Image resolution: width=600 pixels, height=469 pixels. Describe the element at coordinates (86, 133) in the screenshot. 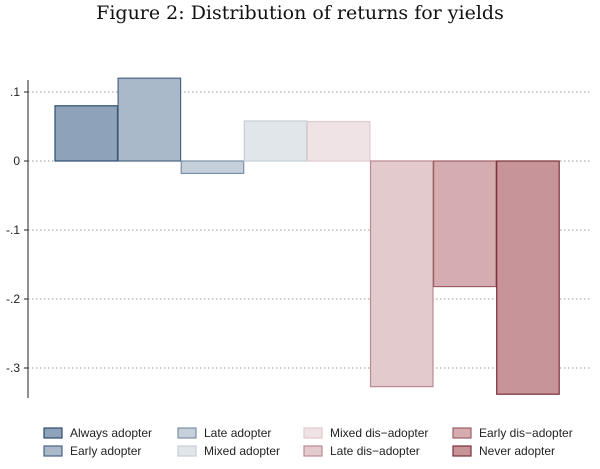

I see `bar-always-adopter` at that location.